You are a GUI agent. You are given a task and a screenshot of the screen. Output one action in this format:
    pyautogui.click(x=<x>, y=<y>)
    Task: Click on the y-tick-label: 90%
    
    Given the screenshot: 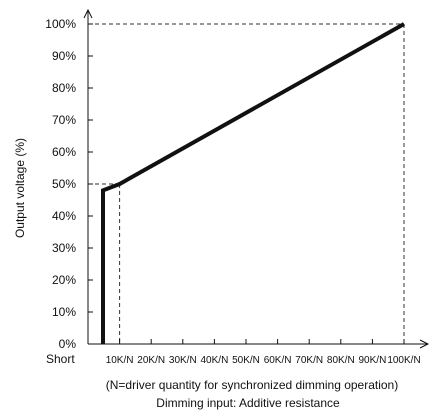 What is the action you would take?
    pyautogui.click(x=64, y=56)
    